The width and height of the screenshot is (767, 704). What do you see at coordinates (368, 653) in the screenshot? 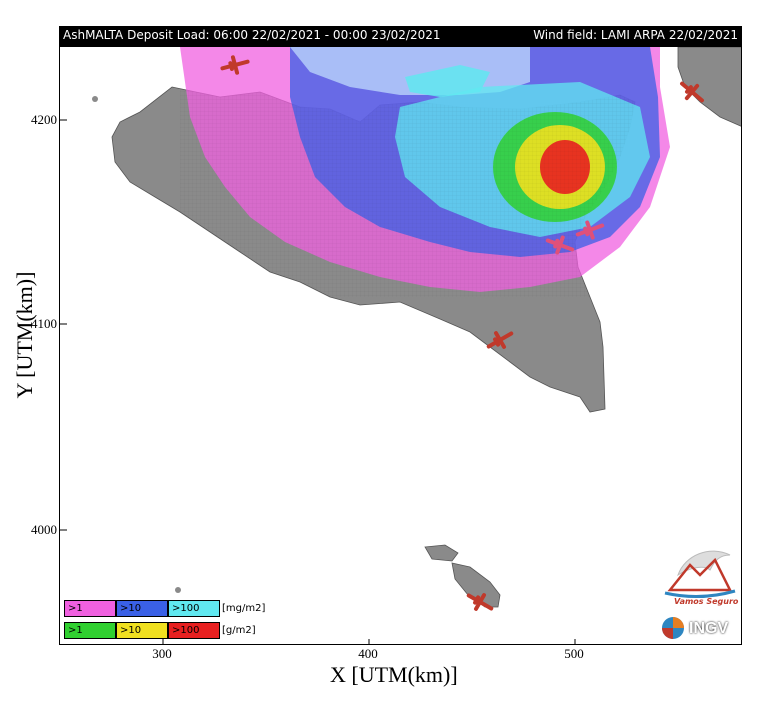
I see `x-tick-label: 400` at bounding box center [368, 653].